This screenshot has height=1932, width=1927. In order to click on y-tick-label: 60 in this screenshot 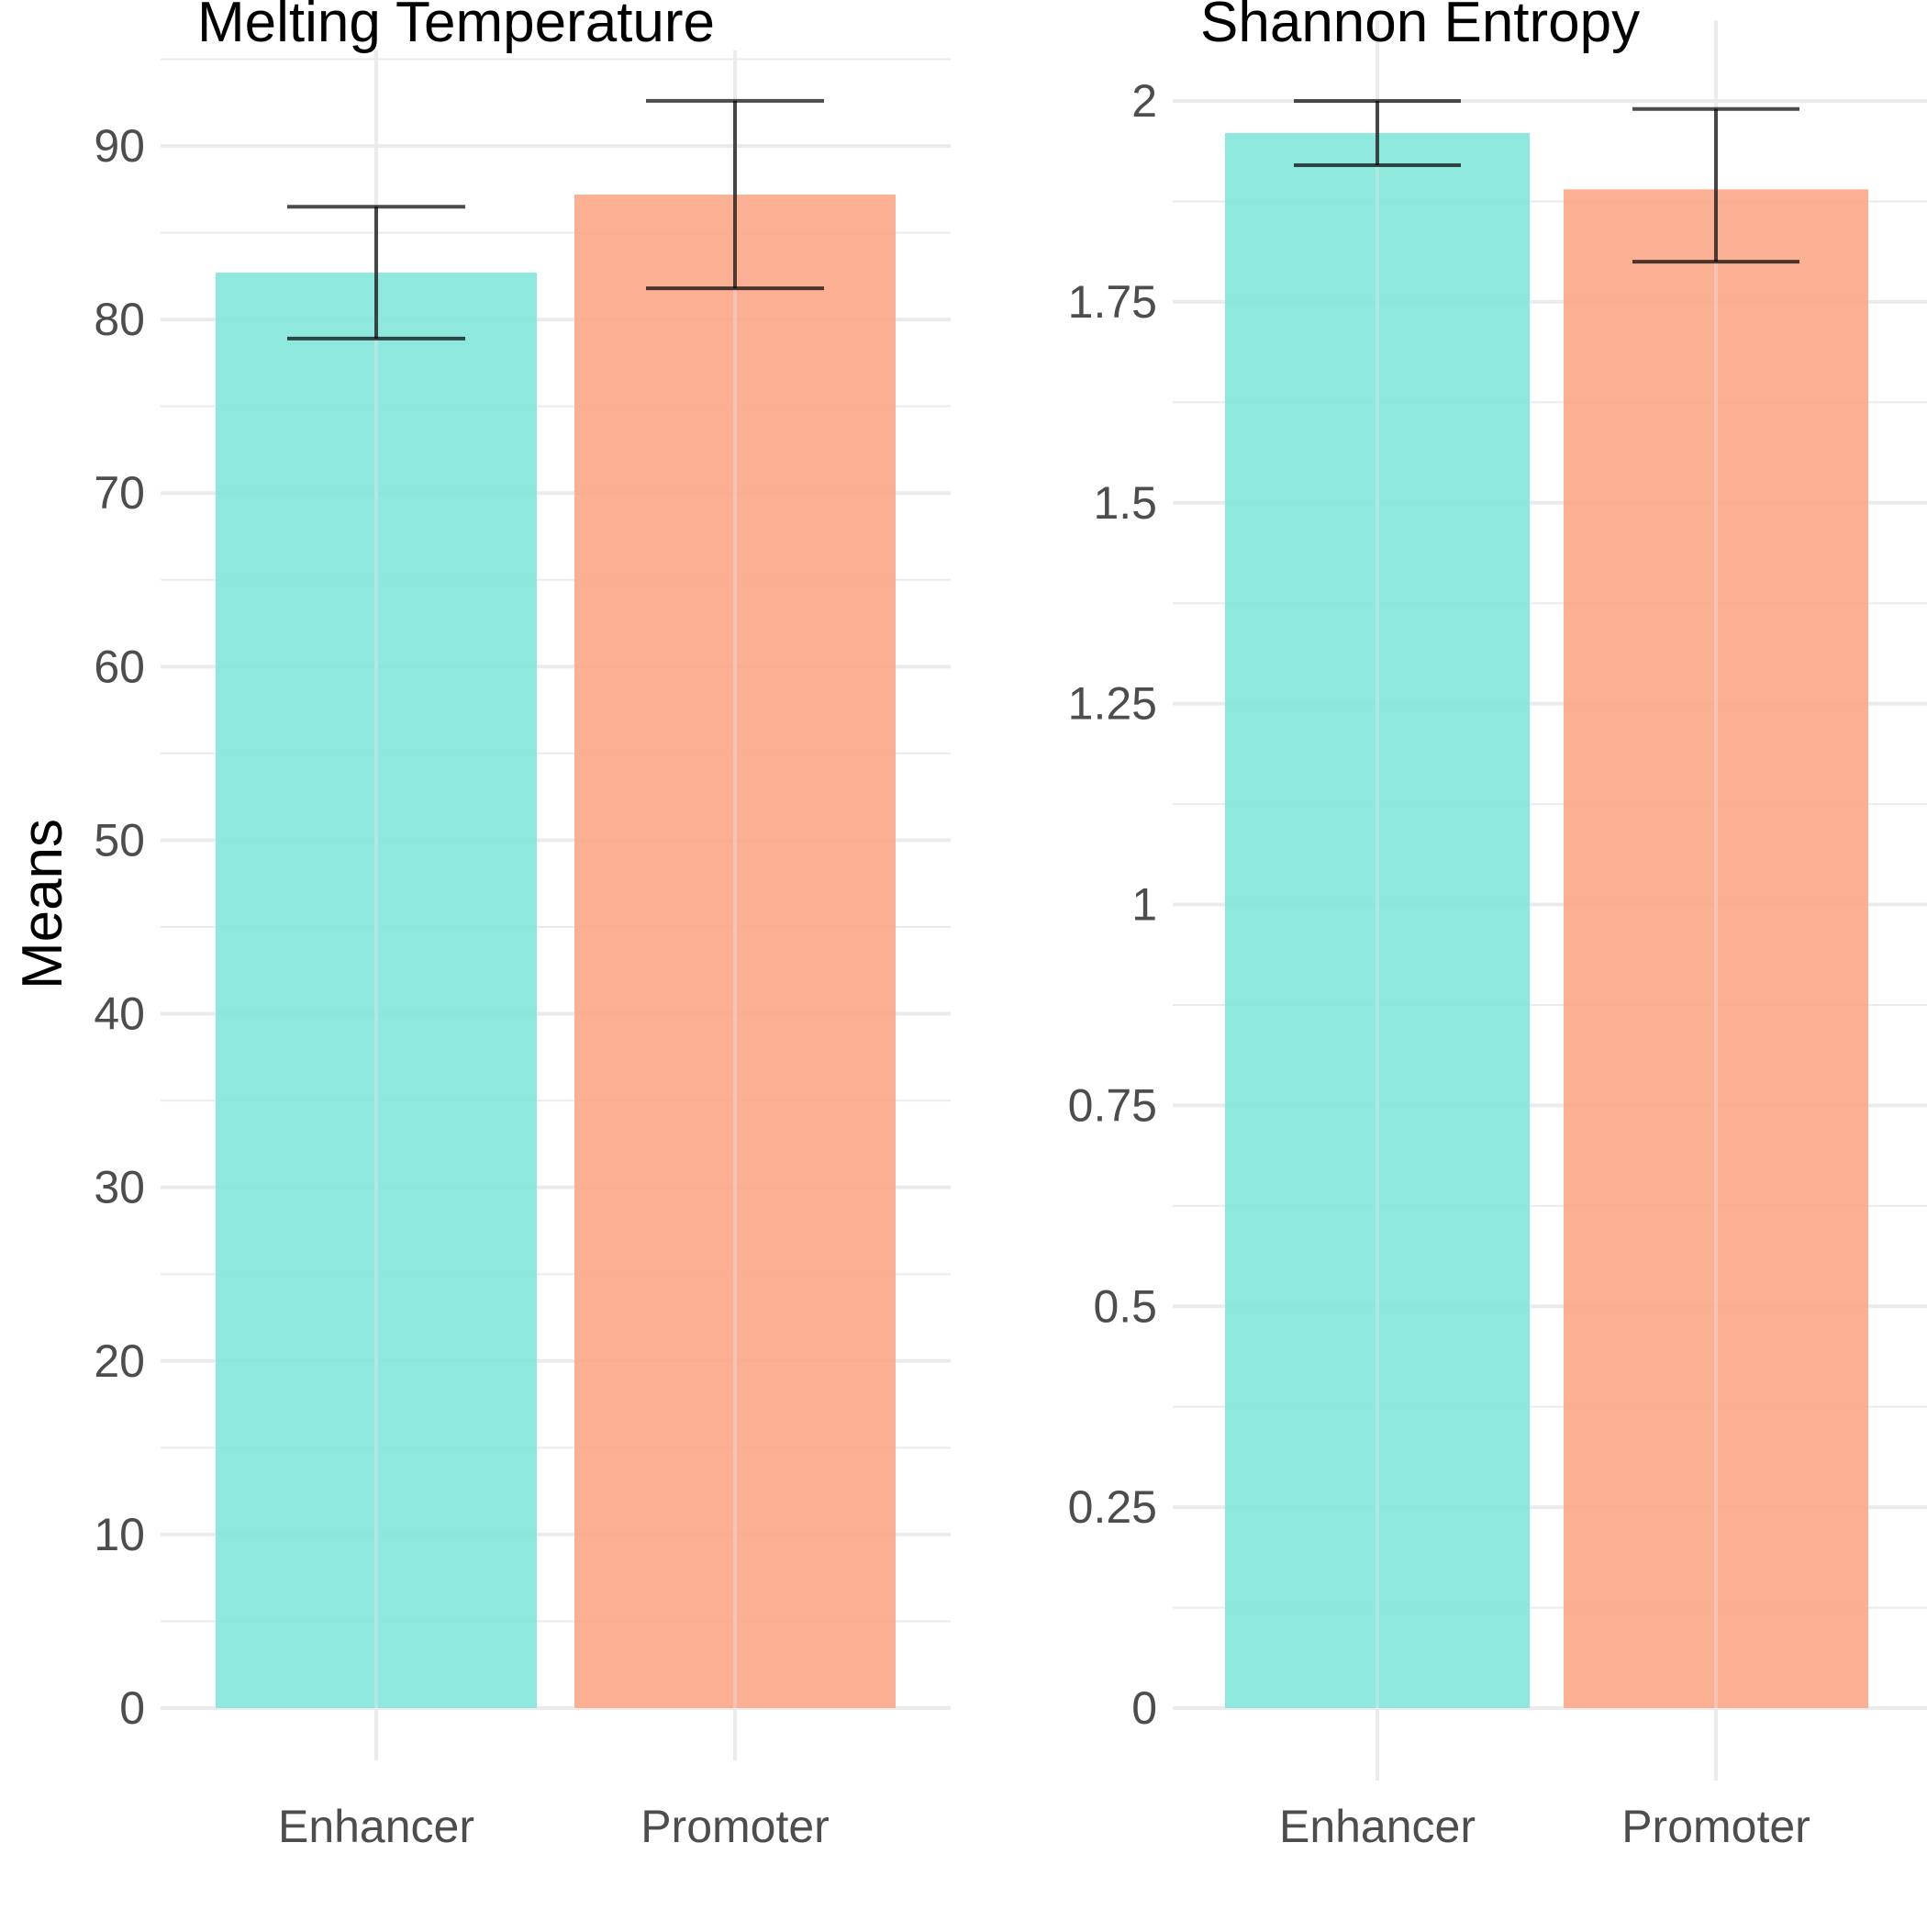, I will do `click(119, 666)`.